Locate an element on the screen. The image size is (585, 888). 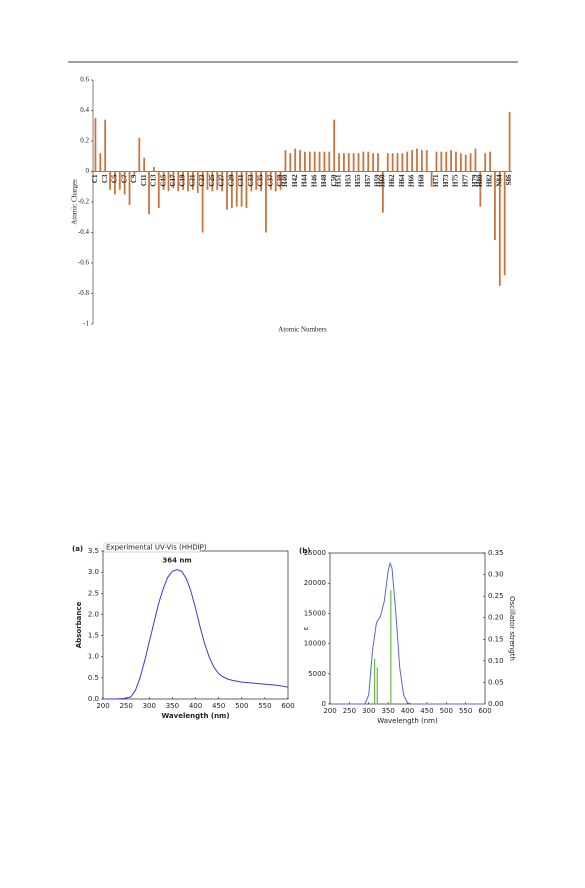
x-tick-label: N84 is located at coordinates (499, 180).